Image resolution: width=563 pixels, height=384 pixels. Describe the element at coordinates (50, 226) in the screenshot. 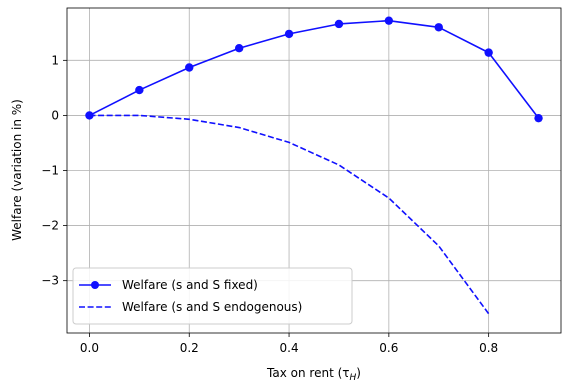

I see `y-tick-label: −2` at that location.